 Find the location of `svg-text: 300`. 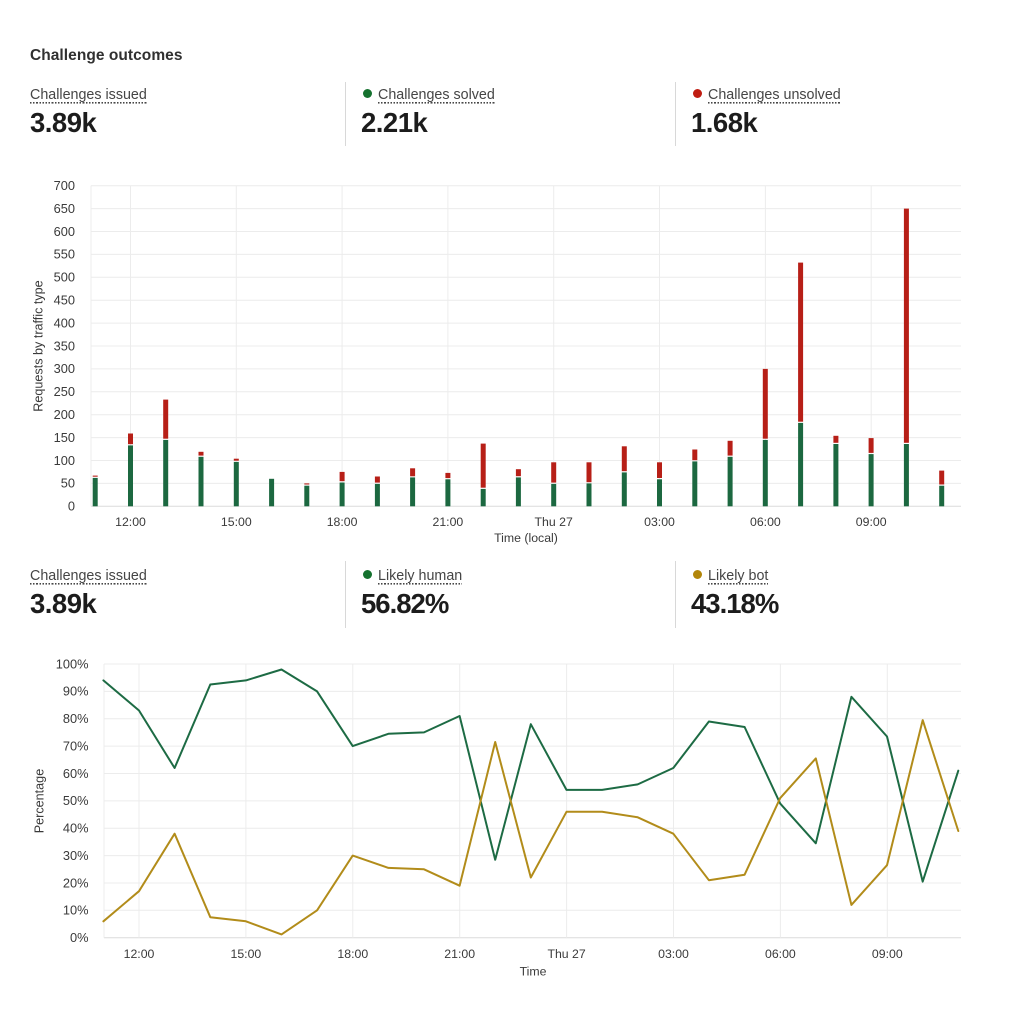

svg-text: 300 is located at coordinates (64, 368).